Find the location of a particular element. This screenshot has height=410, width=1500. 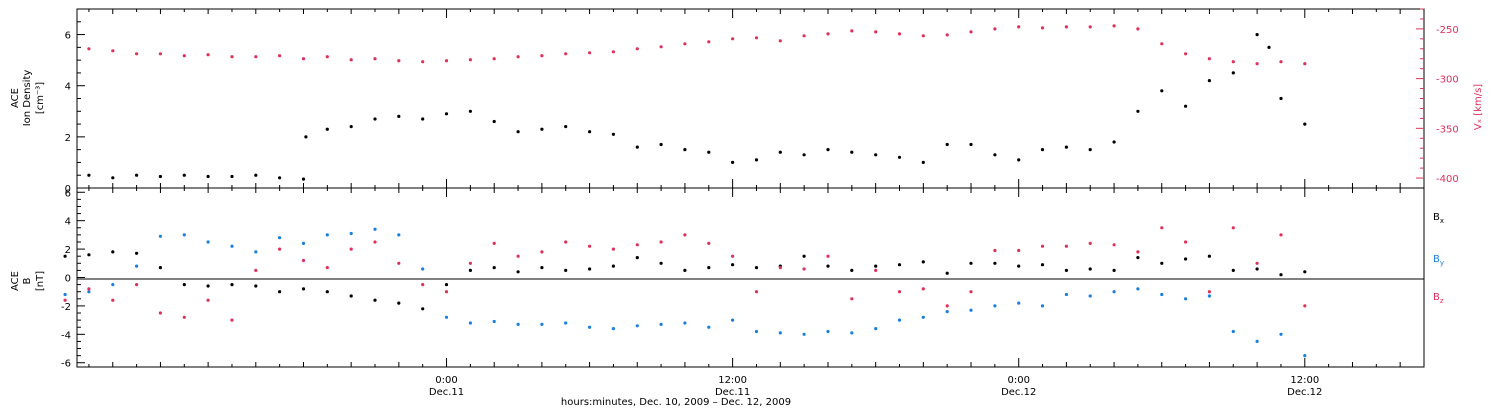

b-field-tick-label: 4 is located at coordinates (68, 222).